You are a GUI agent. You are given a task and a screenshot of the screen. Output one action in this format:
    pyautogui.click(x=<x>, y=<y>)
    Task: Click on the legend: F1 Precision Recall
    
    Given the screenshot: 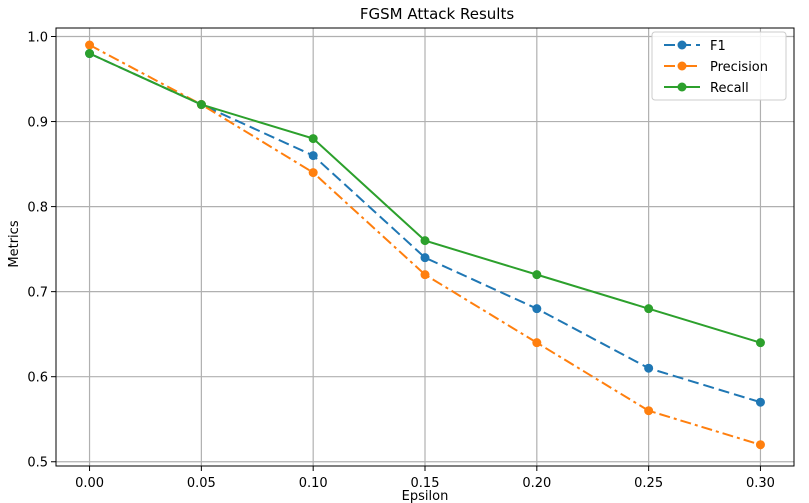 What is the action you would take?
    pyautogui.click(x=719, y=66)
    